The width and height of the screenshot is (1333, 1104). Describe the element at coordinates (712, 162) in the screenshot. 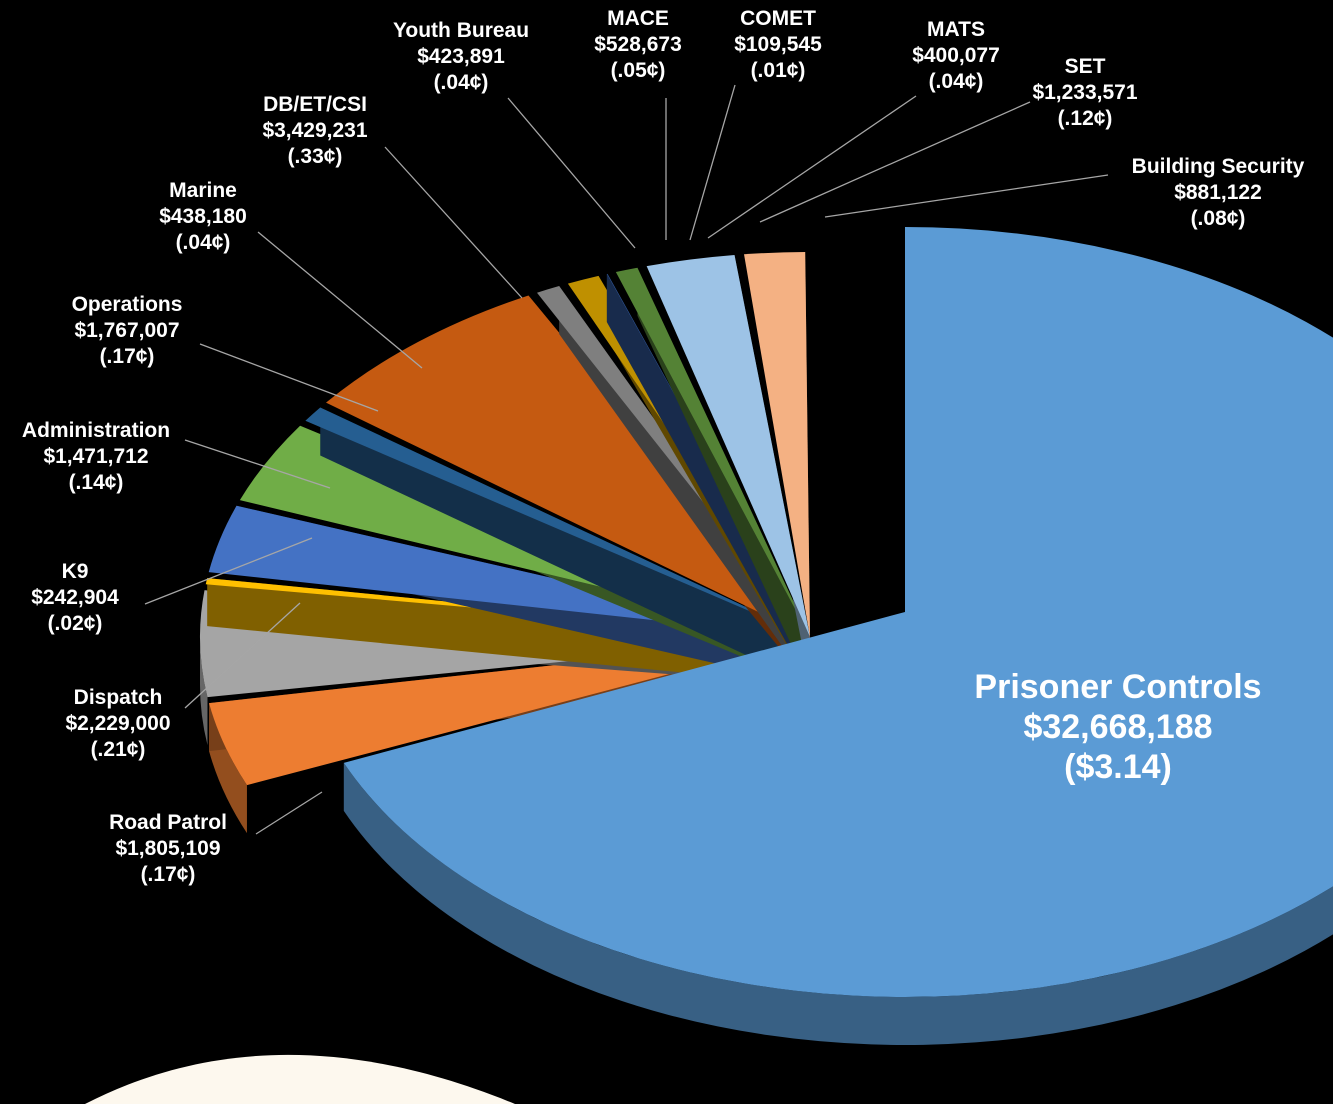

I see `leader-line-comet` at that location.